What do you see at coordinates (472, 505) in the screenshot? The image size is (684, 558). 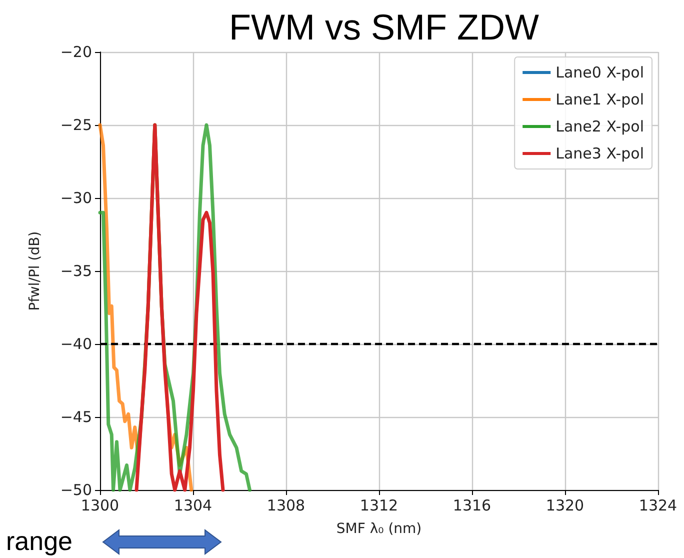 I see `x-tick-label: 1316` at bounding box center [472, 505].